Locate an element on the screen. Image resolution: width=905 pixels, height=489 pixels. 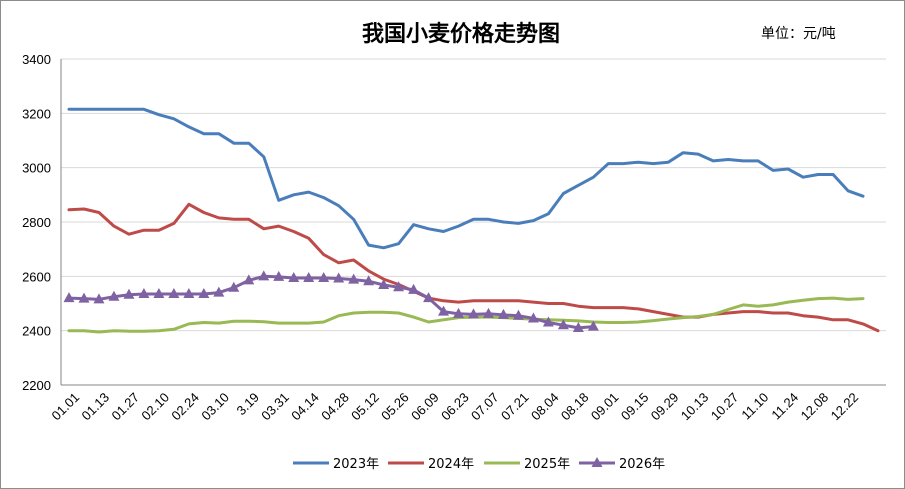
x-tick-label: 11.10 is located at coordinates (754, 406).